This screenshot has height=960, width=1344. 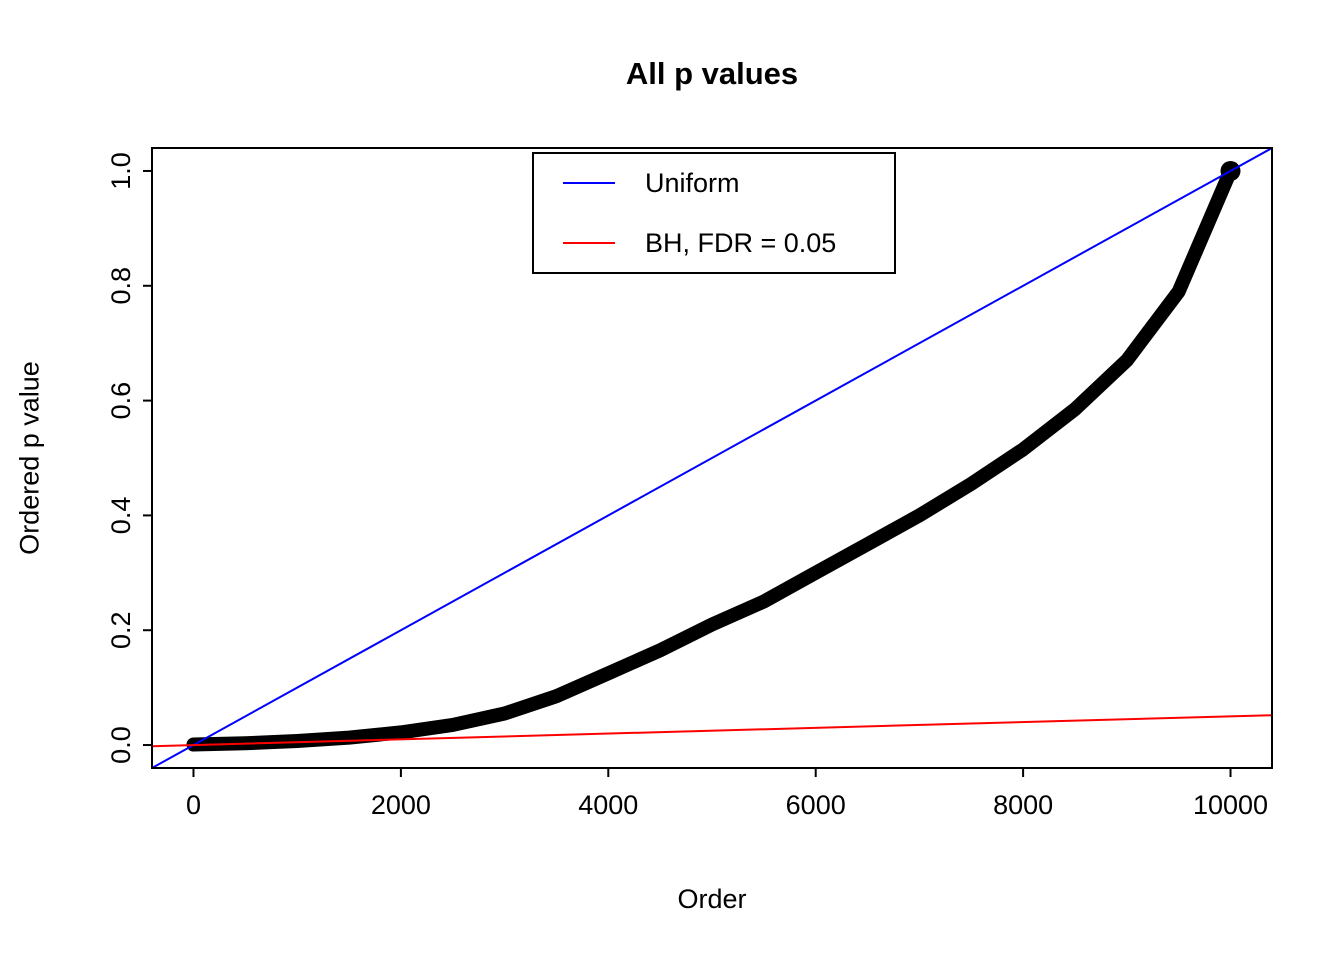 I want to click on x-axis-tick-label: 10000, so click(x=1230, y=805).